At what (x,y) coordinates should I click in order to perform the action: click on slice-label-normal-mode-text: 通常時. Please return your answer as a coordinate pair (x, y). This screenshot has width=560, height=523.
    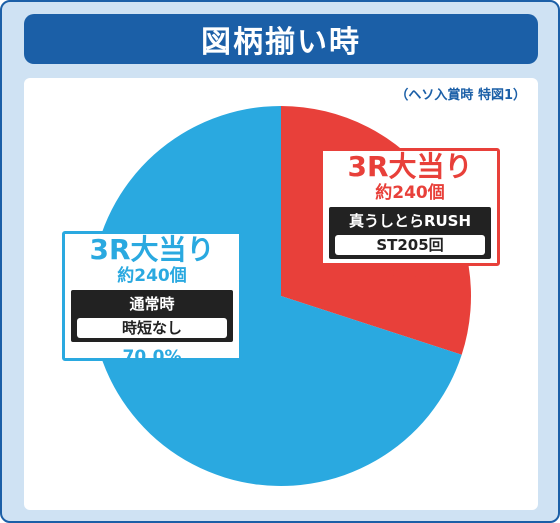
    Looking at the image, I should click on (152, 304).